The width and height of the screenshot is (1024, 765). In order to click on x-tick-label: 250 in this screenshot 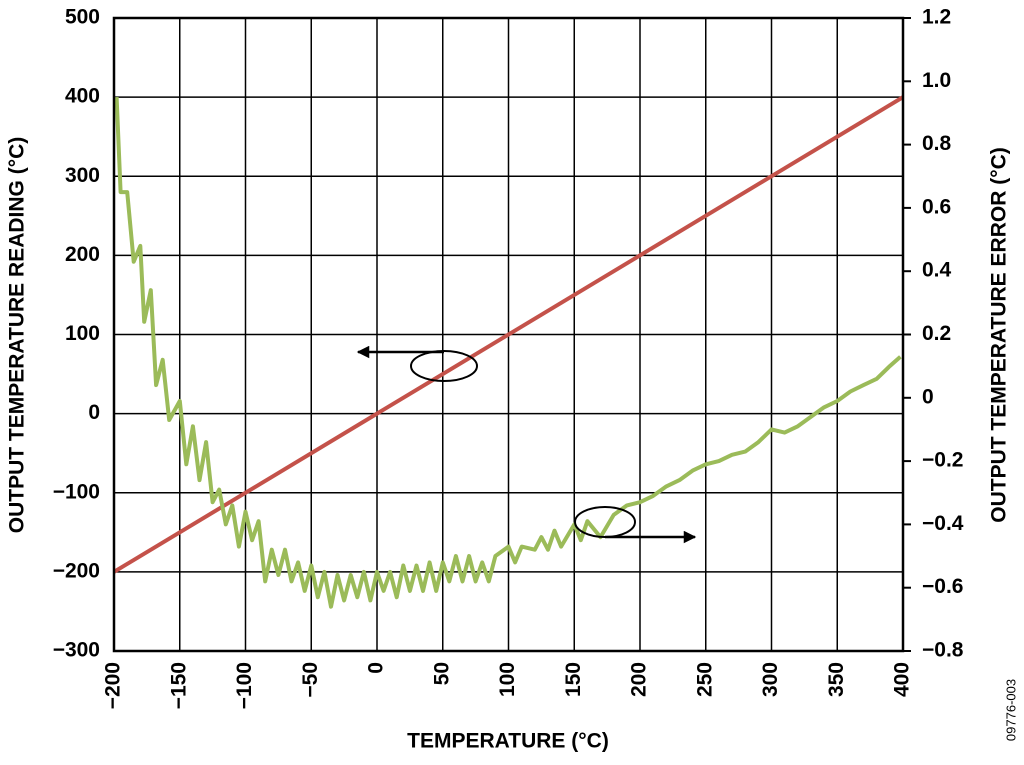, I will do `click(704, 679)`.